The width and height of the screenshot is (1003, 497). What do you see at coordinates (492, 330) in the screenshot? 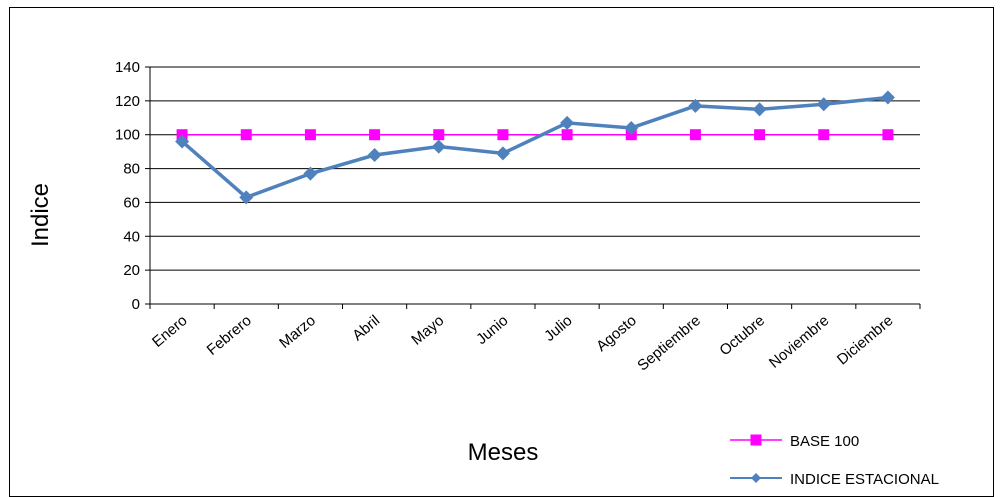
I see `x-tick-label: Junio` at bounding box center [492, 330].